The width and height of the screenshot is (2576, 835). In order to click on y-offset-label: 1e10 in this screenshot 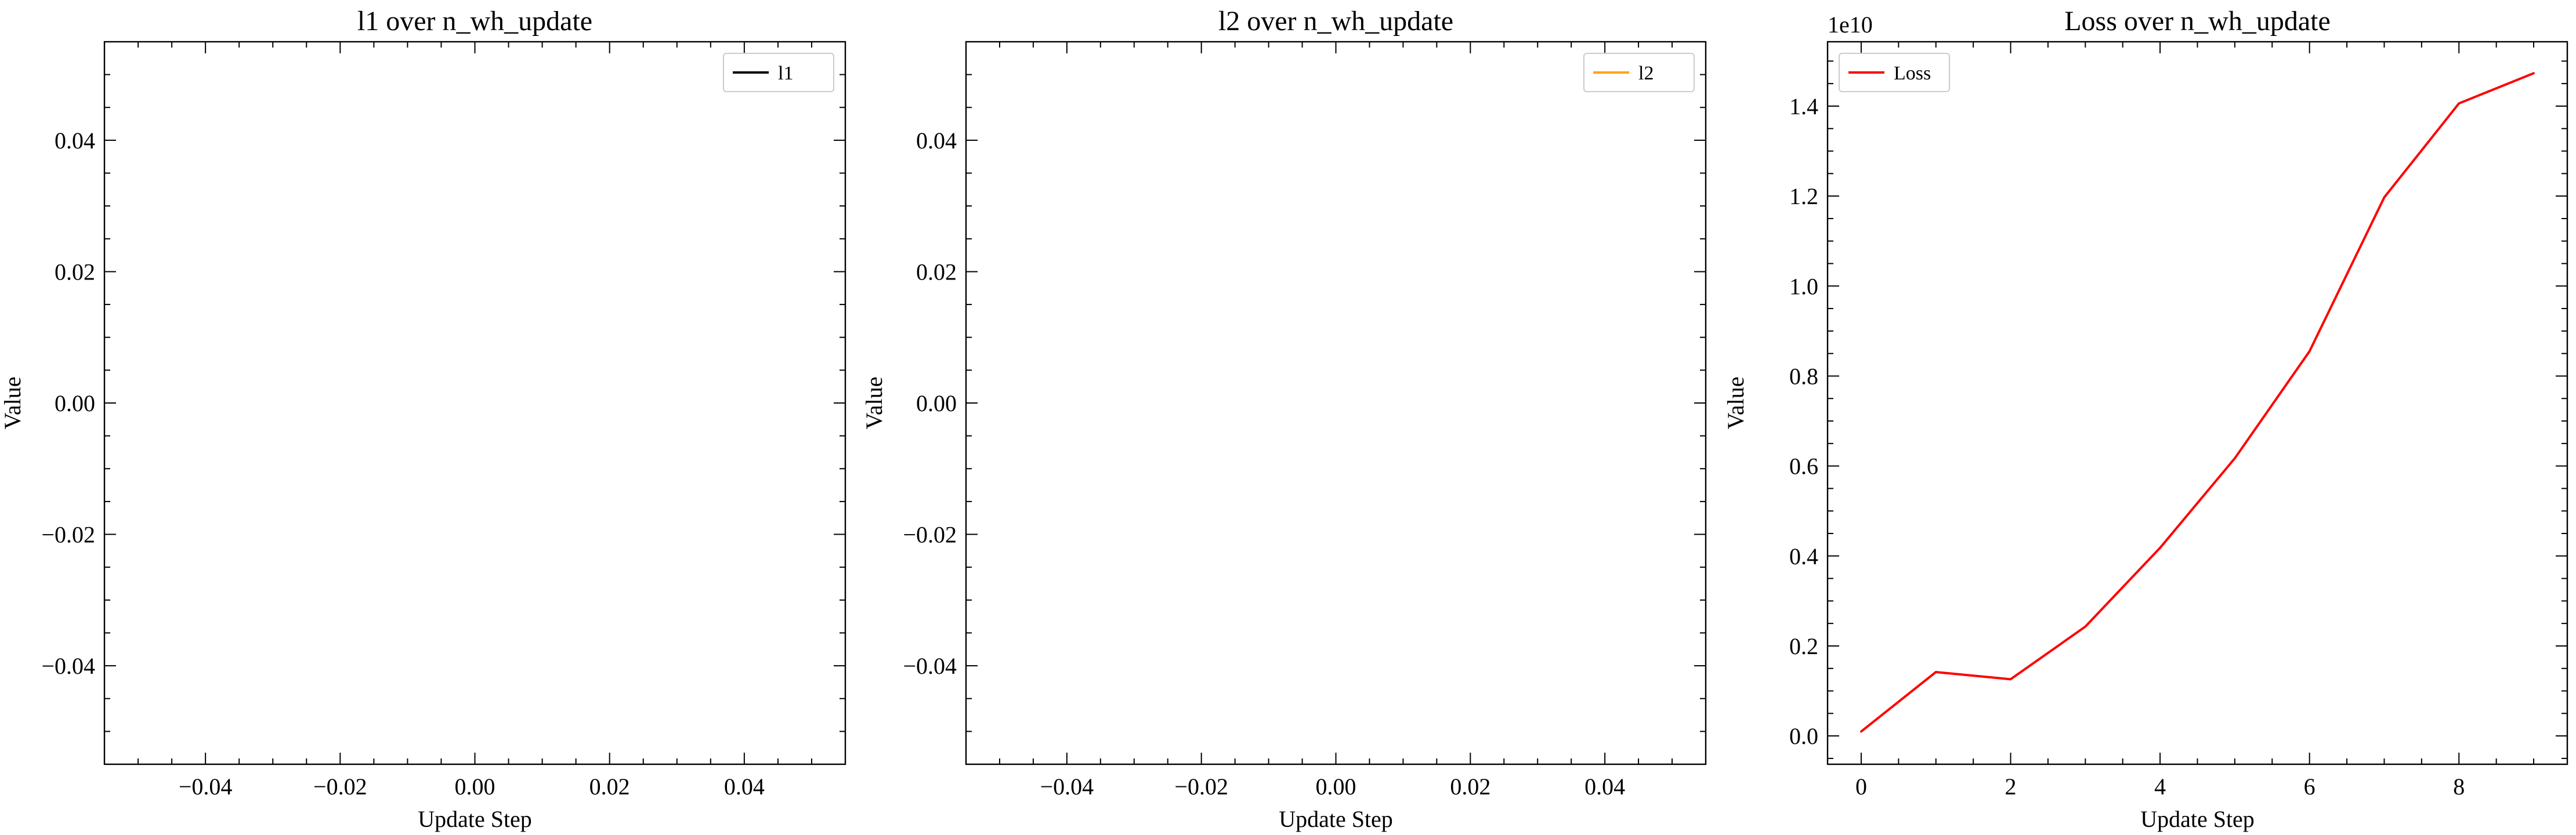, I will do `click(1850, 25)`.